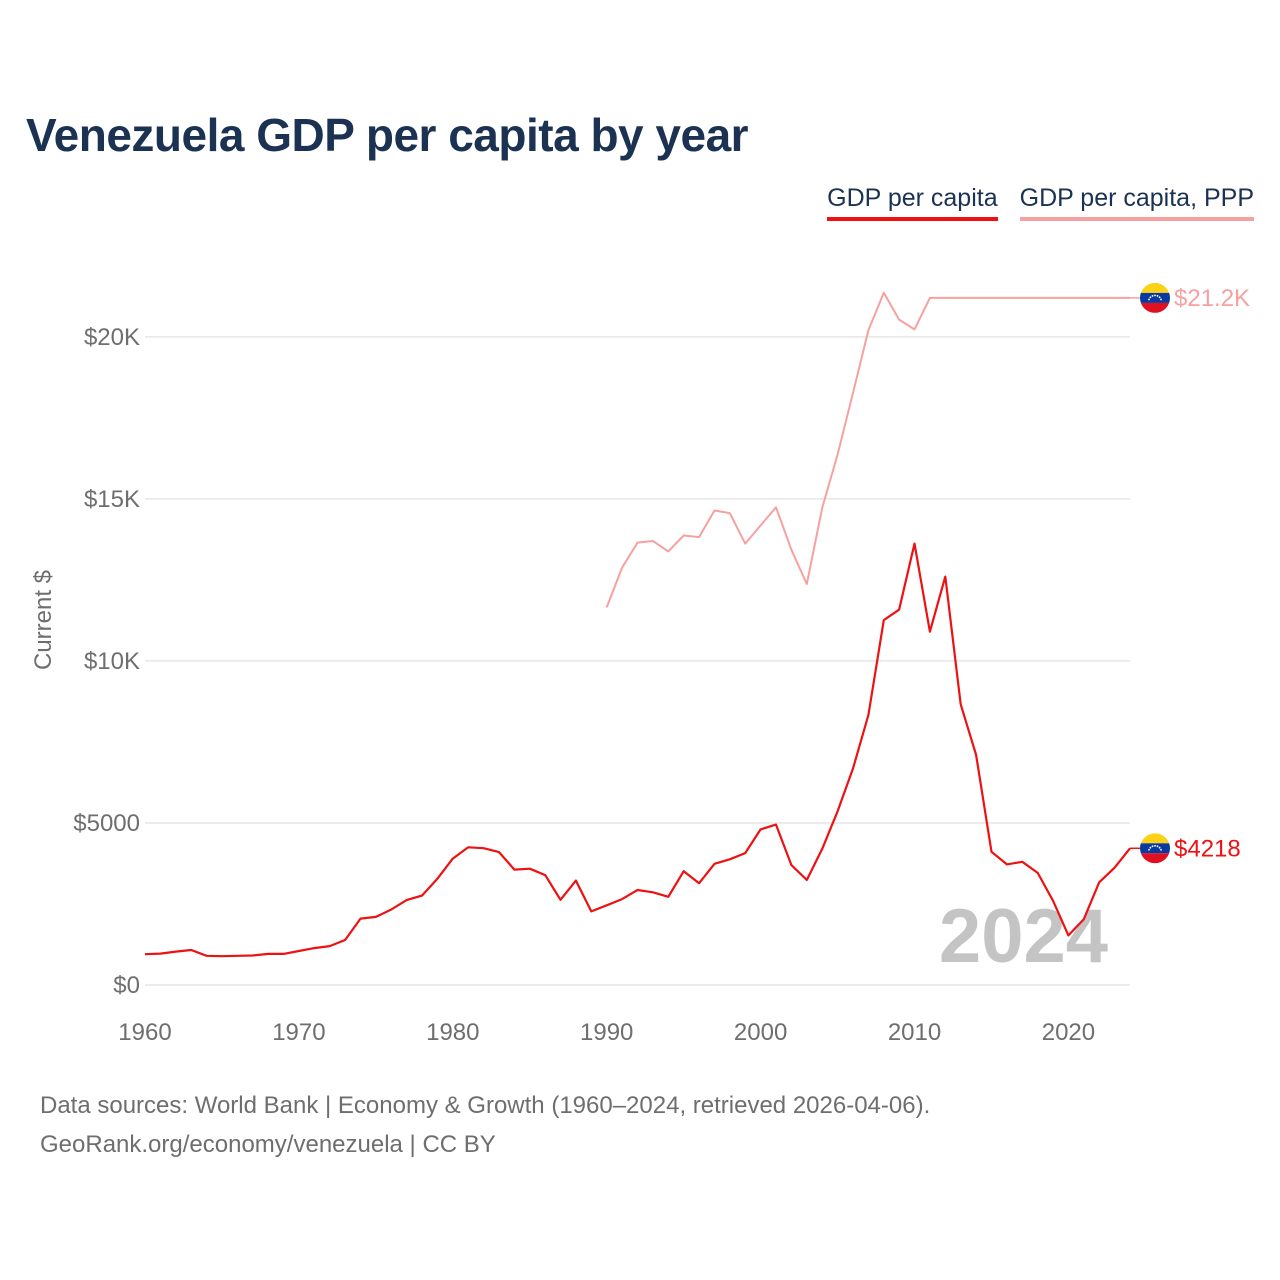 The height and width of the screenshot is (1280, 1280). What do you see at coordinates (268, 1144) in the screenshot?
I see `source-line-2: GeoRank.org/economy/venezuela | CC BY` at bounding box center [268, 1144].